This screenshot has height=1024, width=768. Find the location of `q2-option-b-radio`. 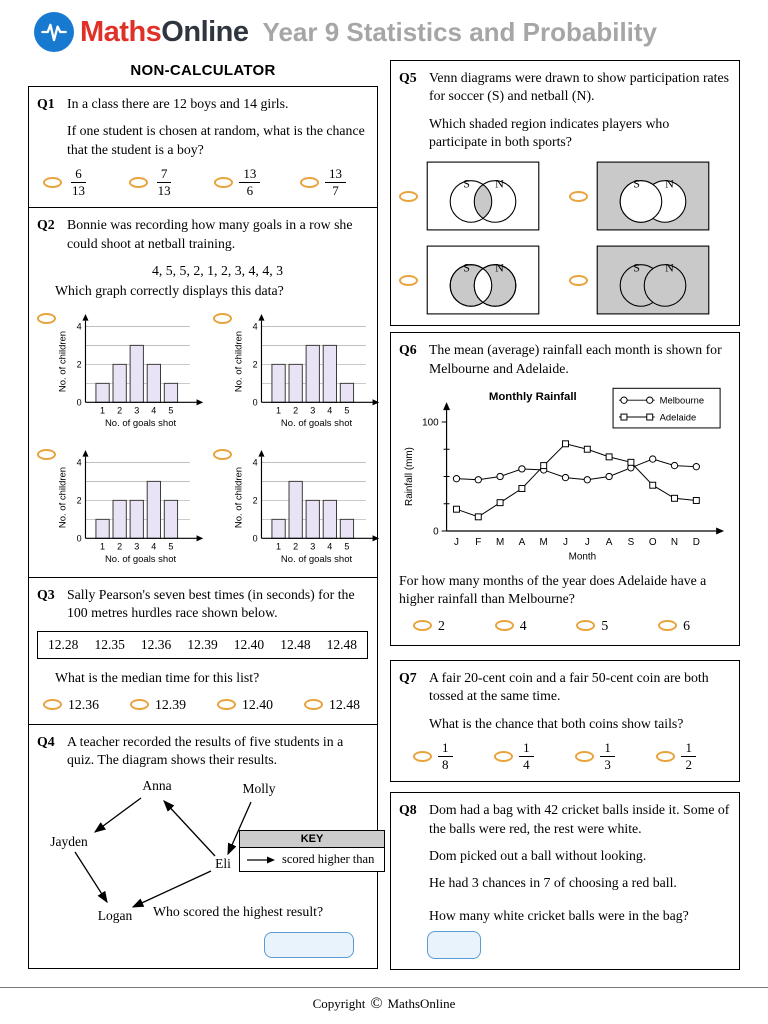

q2-option-b-radio is located at coordinates (222, 318).